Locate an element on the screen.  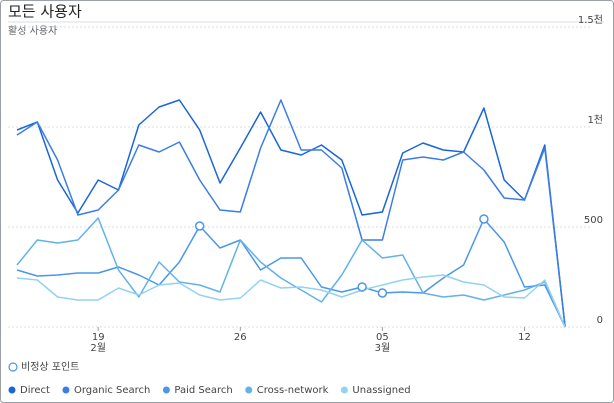
legend-label: Cross-network is located at coordinates (293, 390).